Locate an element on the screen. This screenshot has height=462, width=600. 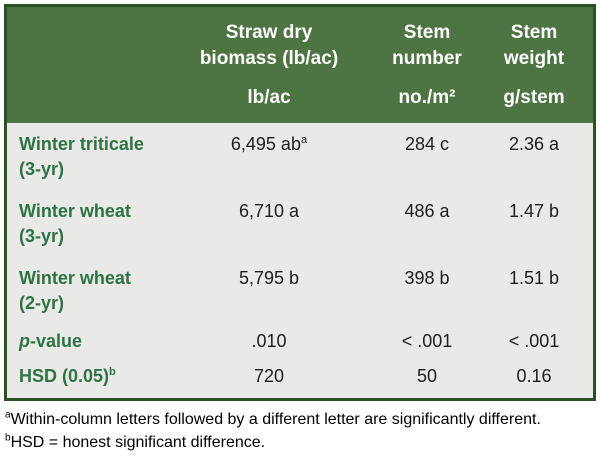
header-empty-cell is located at coordinates (96, 46).